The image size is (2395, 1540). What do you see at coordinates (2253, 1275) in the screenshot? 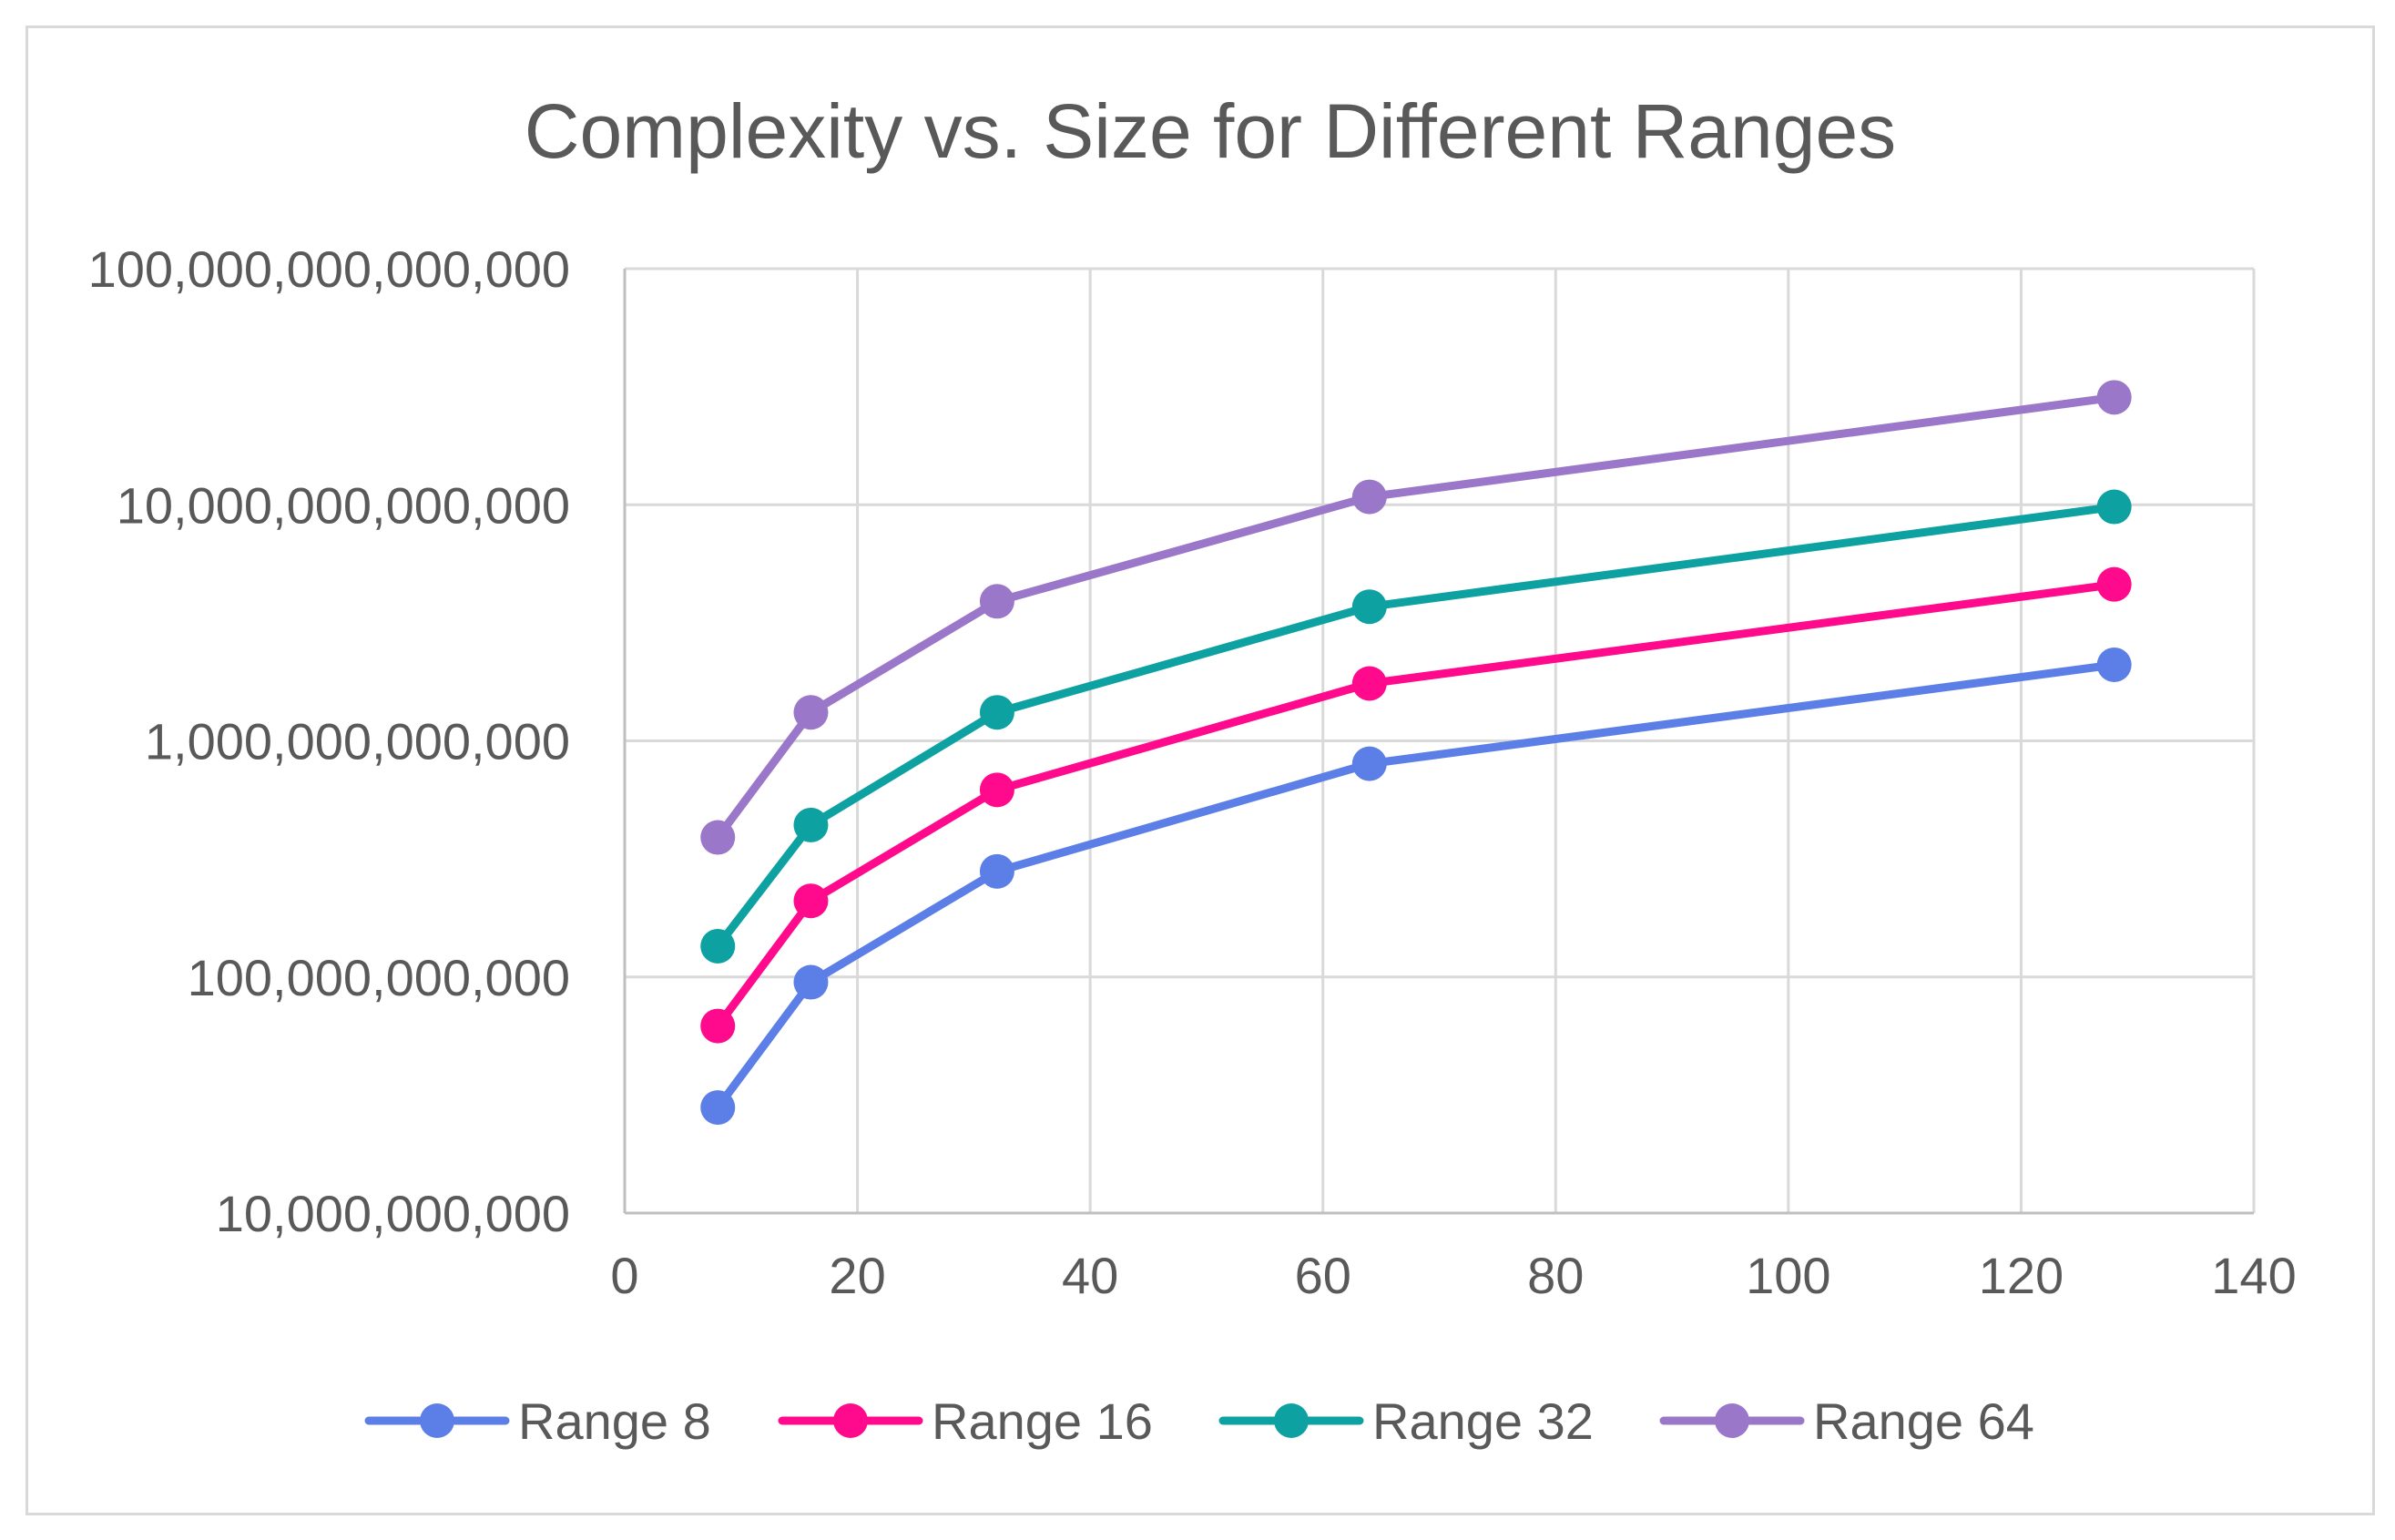
I see `x-tick-label: 140` at bounding box center [2253, 1275].